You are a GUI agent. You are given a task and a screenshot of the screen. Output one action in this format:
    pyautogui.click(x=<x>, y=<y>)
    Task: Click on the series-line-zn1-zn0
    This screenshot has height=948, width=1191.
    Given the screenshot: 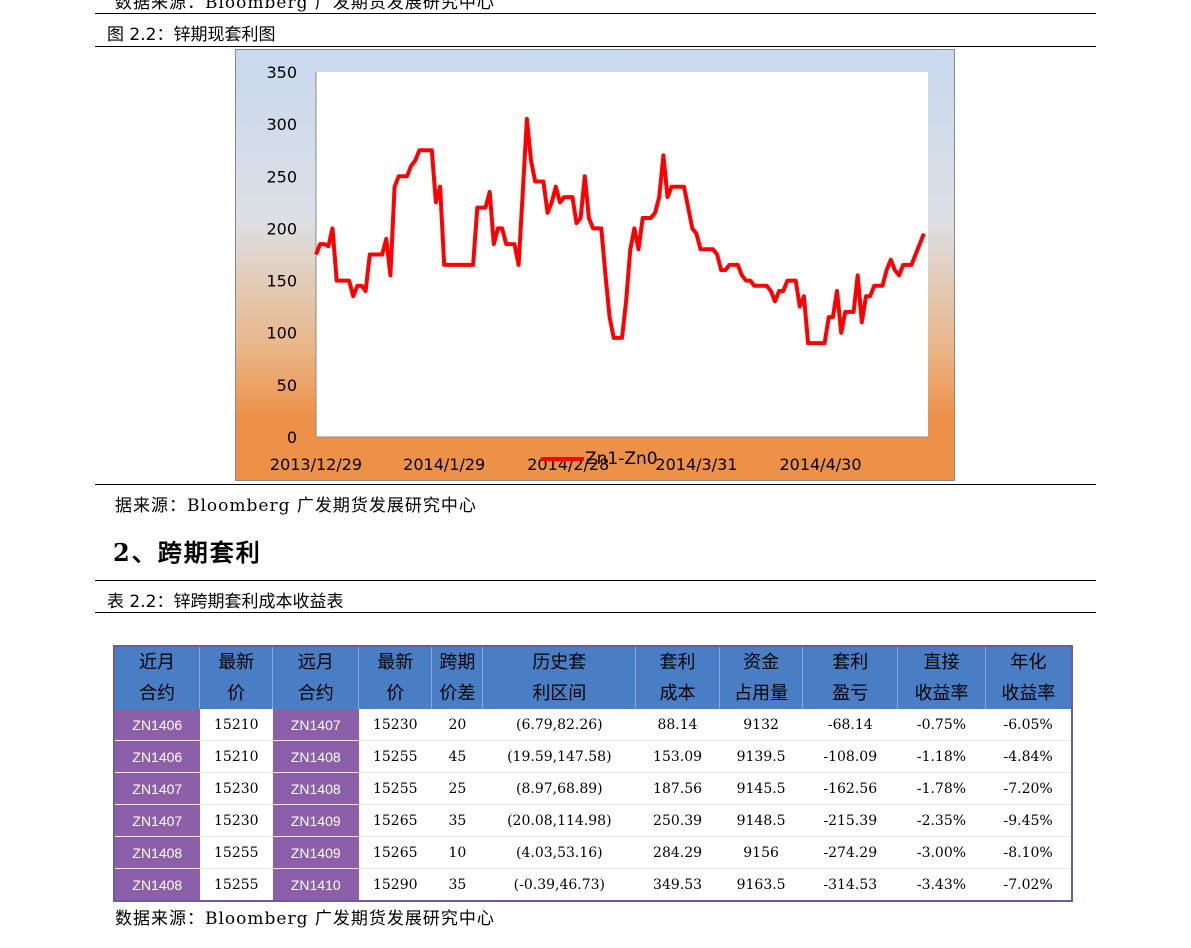 What is the action you would take?
    pyautogui.click(x=620, y=231)
    